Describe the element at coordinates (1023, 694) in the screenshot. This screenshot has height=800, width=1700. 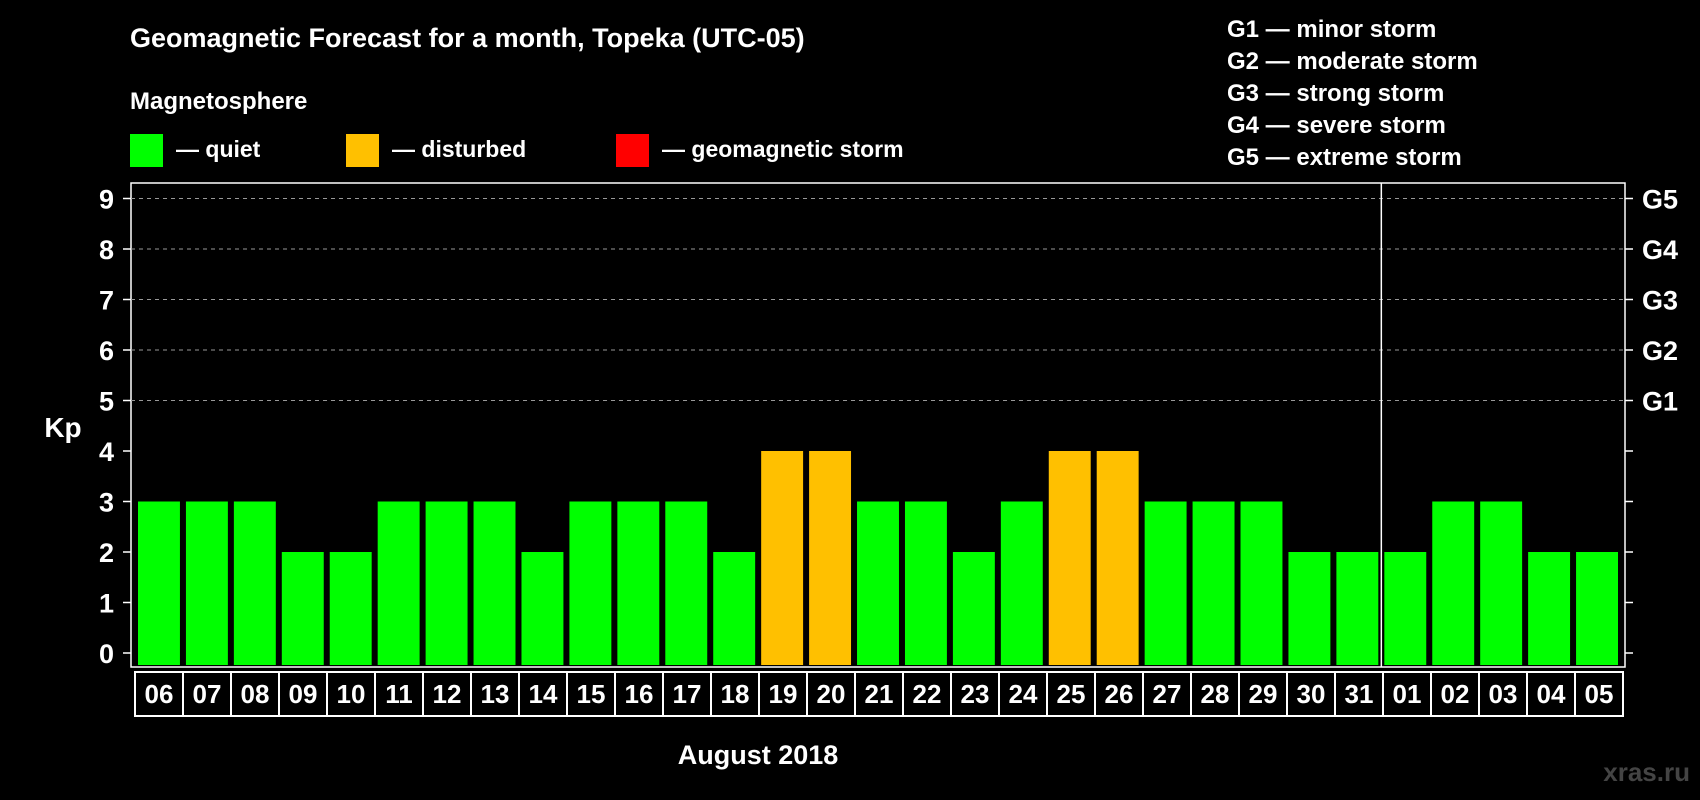
I see `x-tick-label: 24` at that location.